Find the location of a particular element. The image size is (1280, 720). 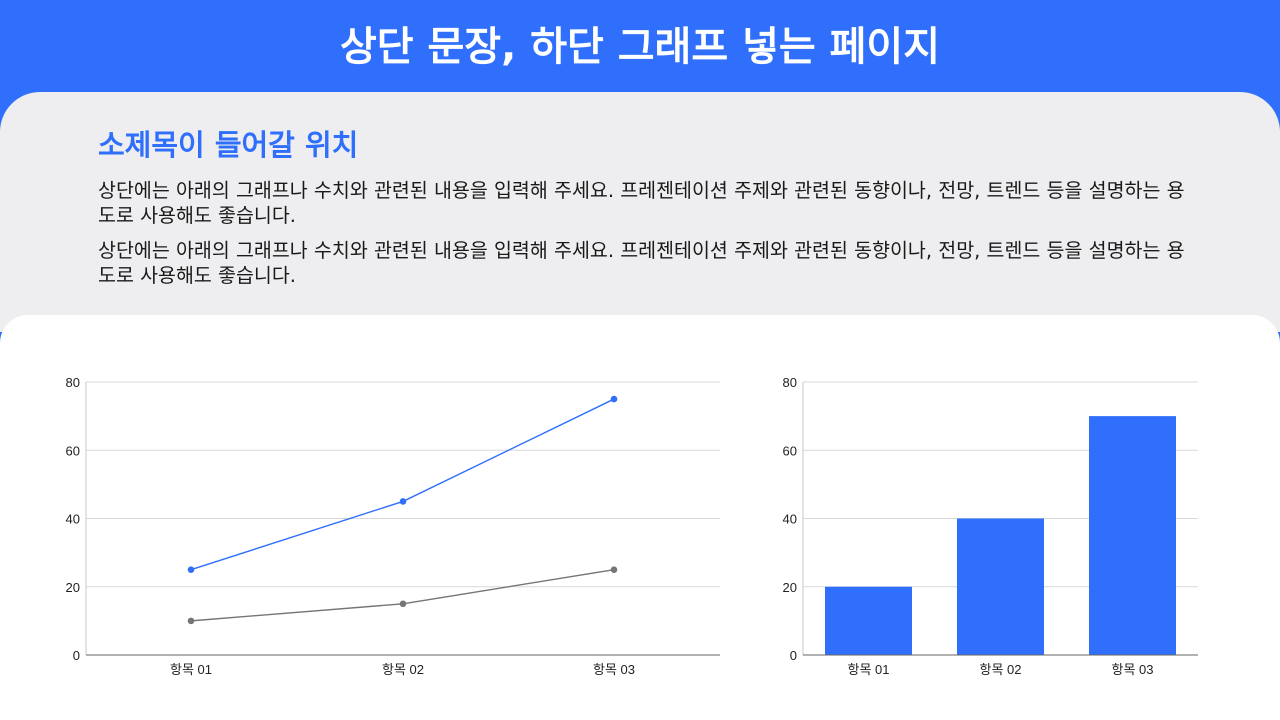

subtitle: 소제목이 들어갈 위치 is located at coordinates (228, 145).